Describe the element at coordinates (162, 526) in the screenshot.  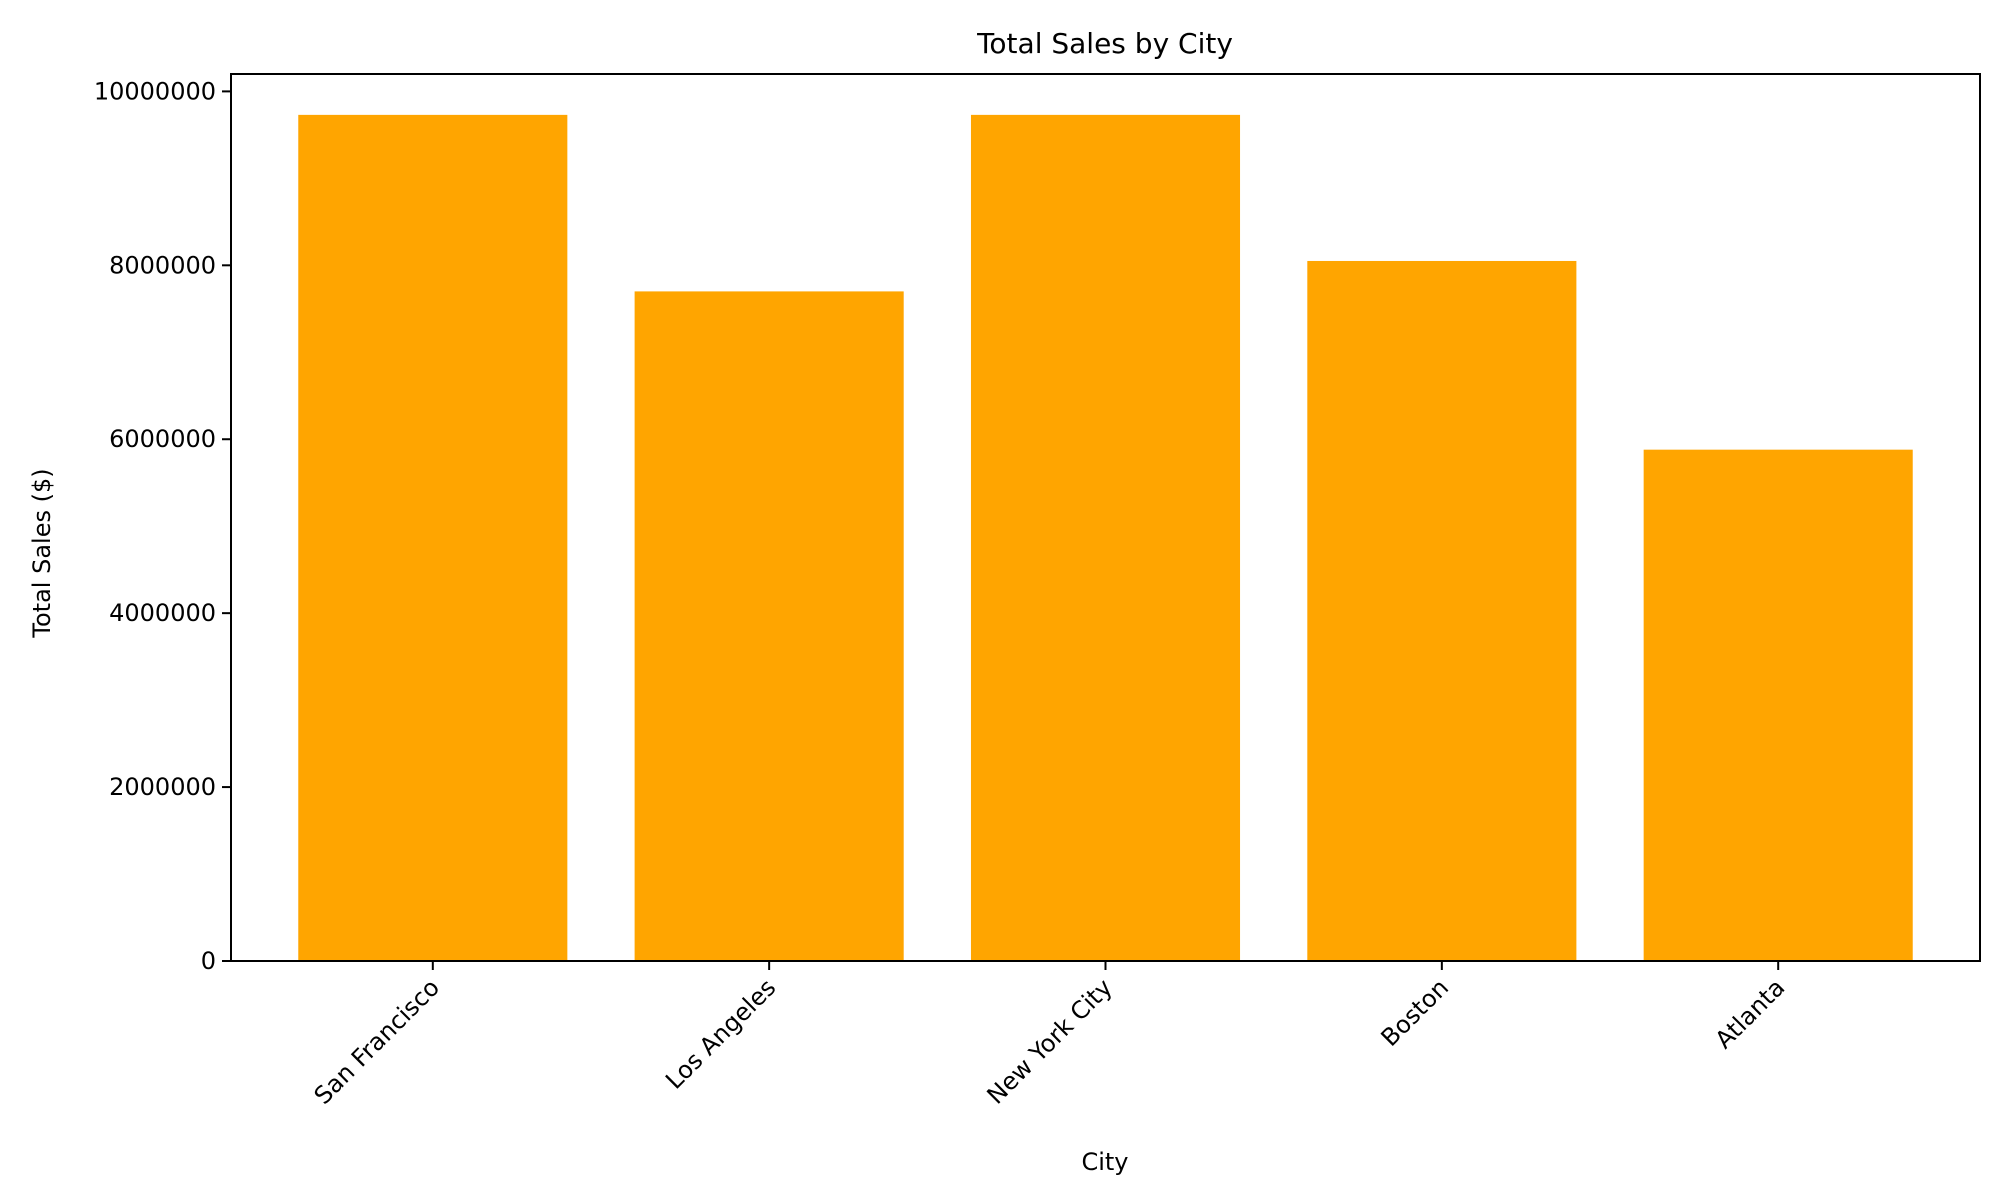
I see `y-axis-ticks: 0 2000000 4000000 6000000 8000000 10000000` at that location.